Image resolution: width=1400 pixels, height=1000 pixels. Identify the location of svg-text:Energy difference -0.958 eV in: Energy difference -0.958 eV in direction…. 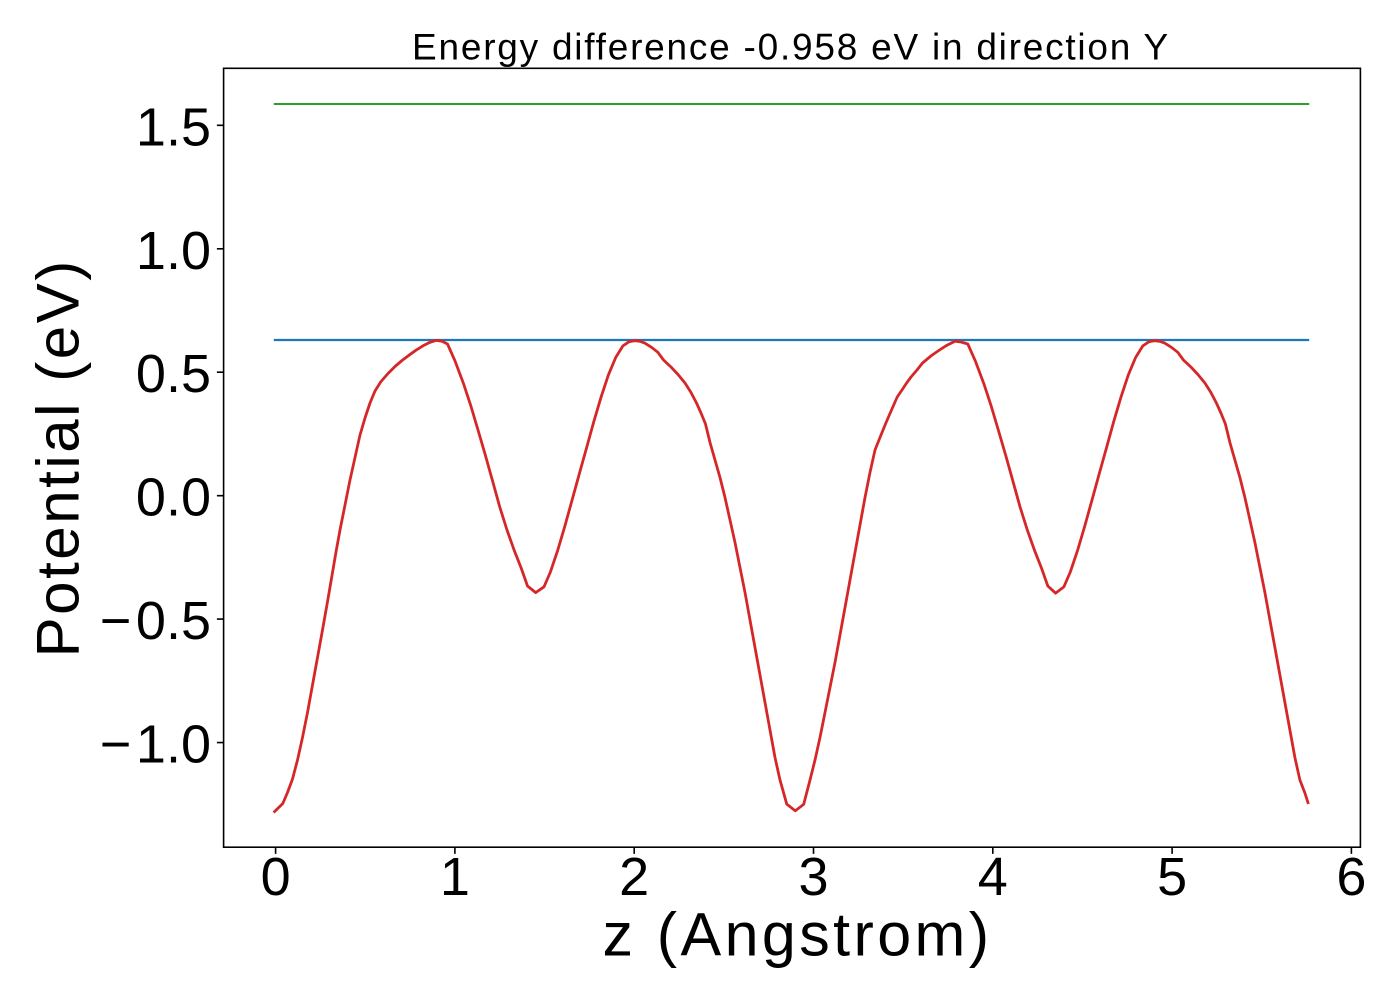
(791, 47).